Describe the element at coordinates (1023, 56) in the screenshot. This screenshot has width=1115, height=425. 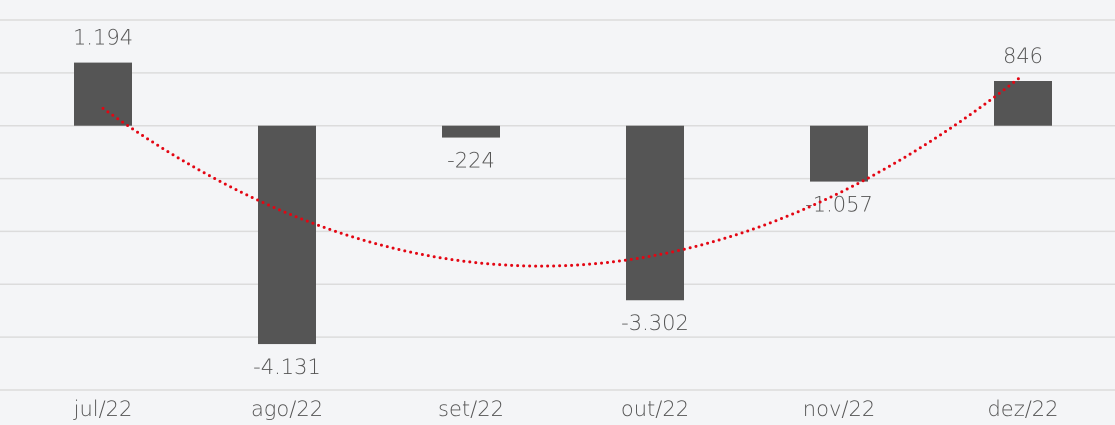
I see `value-label: 846` at that location.